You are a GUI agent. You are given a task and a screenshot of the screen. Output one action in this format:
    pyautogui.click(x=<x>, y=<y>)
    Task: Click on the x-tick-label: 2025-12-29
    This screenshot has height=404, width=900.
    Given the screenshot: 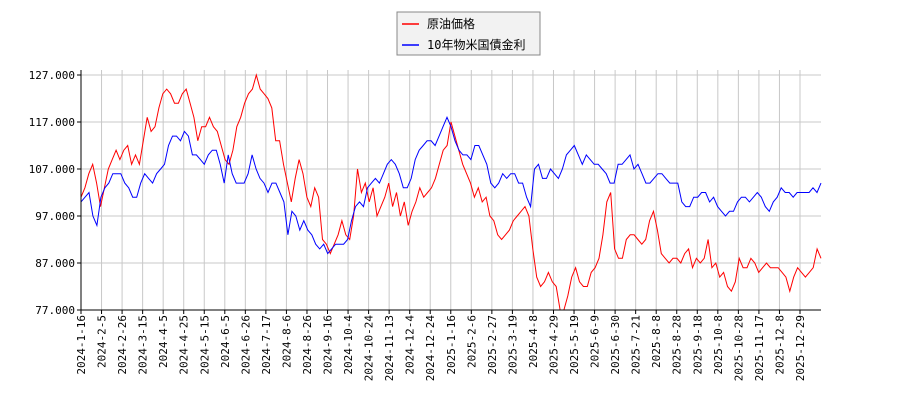 What is the action you would take?
    pyautogui.click(x=800, y=348)
    